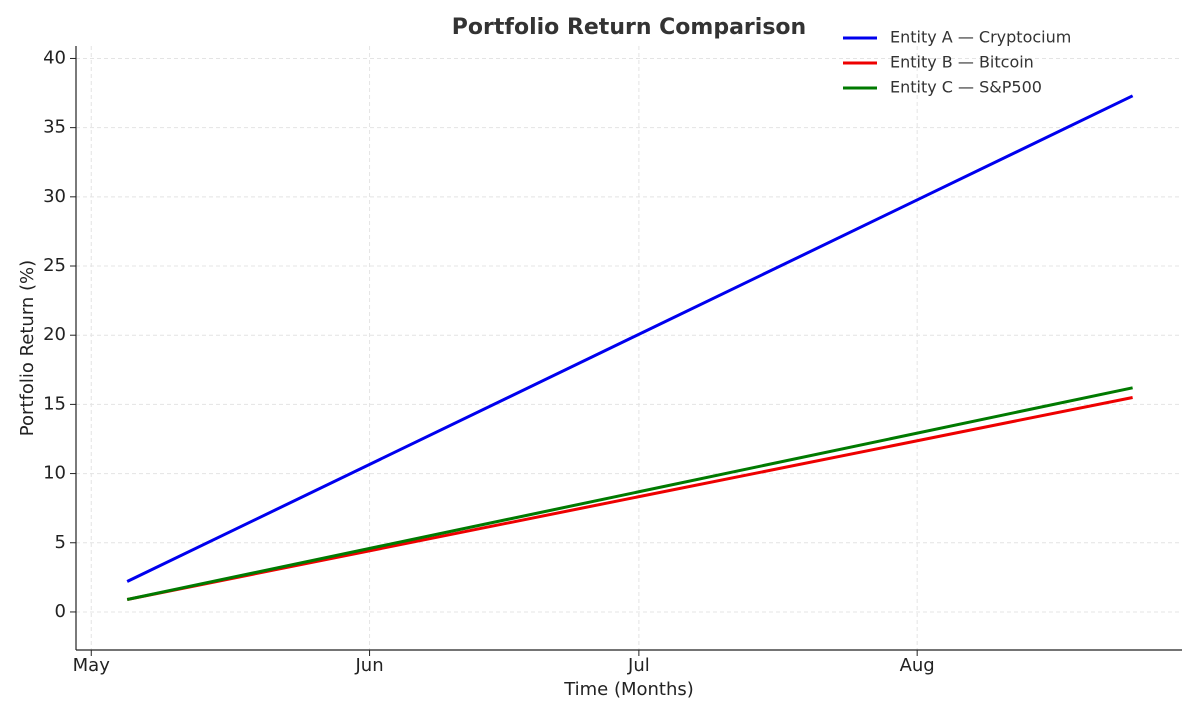 This screenshot has height=720, width=1200. Describe the element at coordinates (54, 473) in the screenshot. I see `y-tick-label: 10` at that location.